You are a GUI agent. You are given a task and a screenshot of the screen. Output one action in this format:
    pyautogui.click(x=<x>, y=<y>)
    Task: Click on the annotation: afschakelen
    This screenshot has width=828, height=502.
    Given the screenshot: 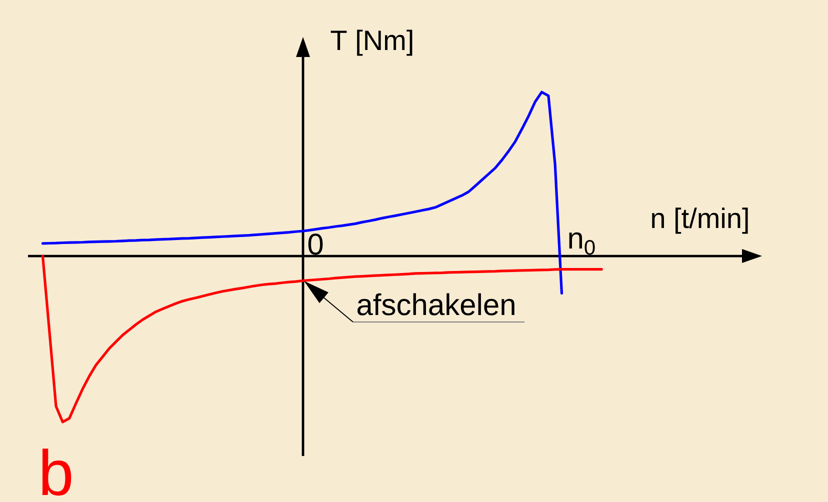 What is the action you would take?
    pyautogui.click(x=435, y=304)
    